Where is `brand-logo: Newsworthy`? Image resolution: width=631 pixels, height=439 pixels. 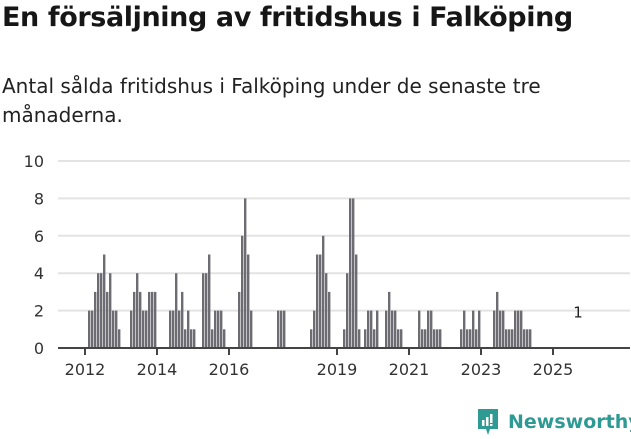
brand-logo: Newsworthy is located at coordinates (553, 422).